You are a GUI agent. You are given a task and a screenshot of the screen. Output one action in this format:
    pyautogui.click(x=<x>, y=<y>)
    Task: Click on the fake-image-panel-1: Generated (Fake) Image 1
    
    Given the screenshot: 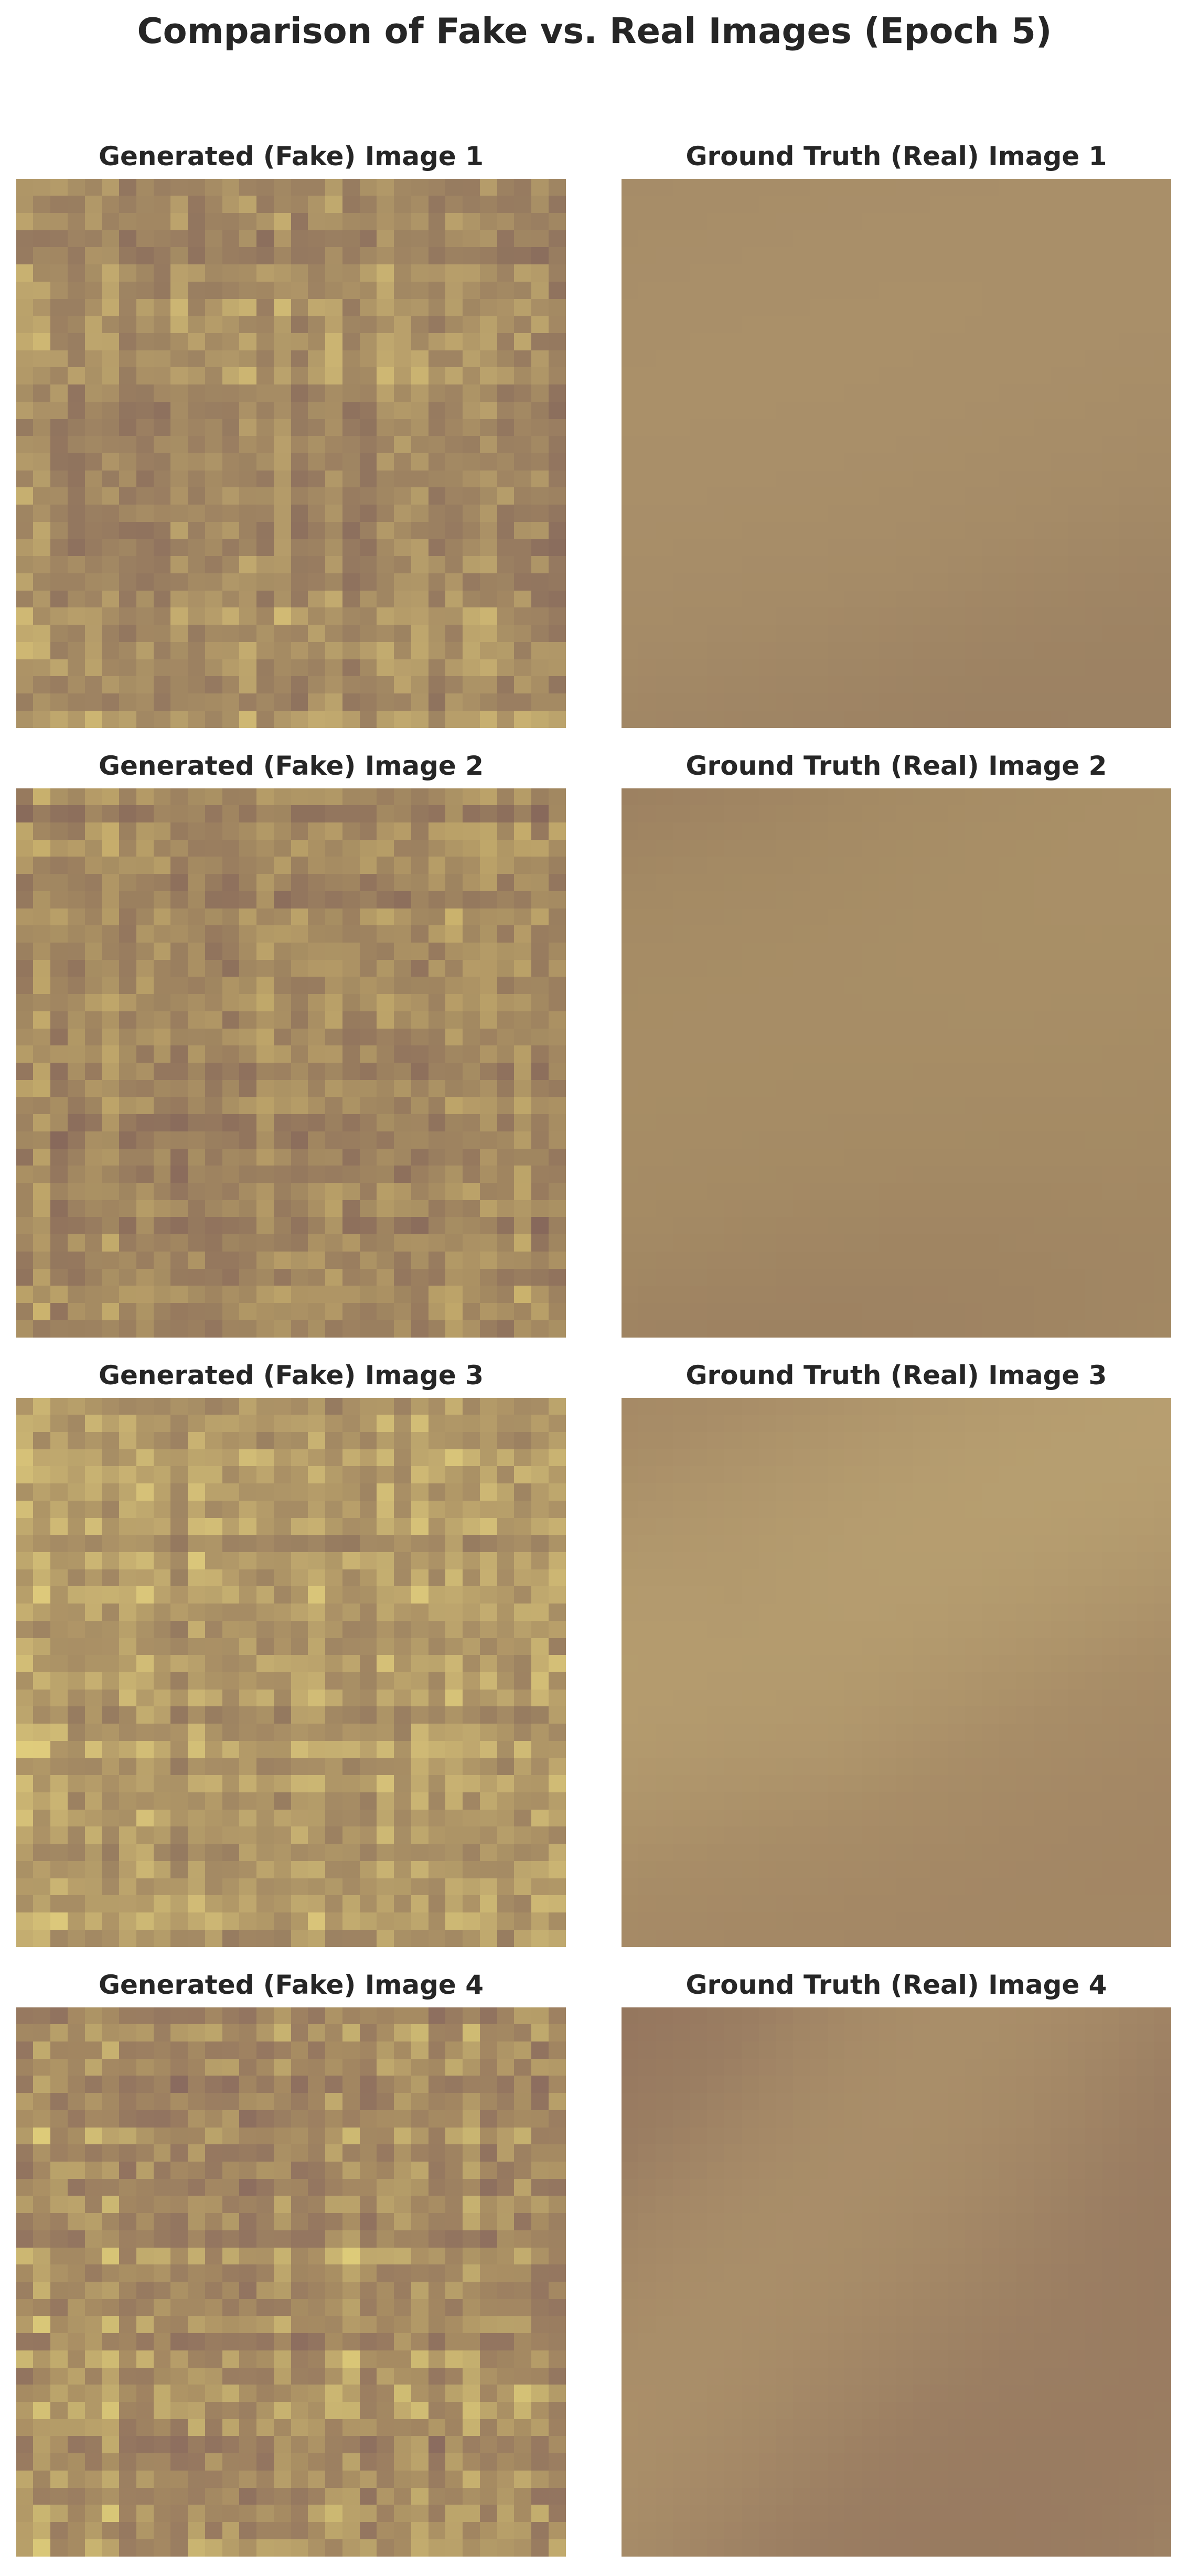 What is the action you would take?
    pyautogui.click(x=291, y=435)
    